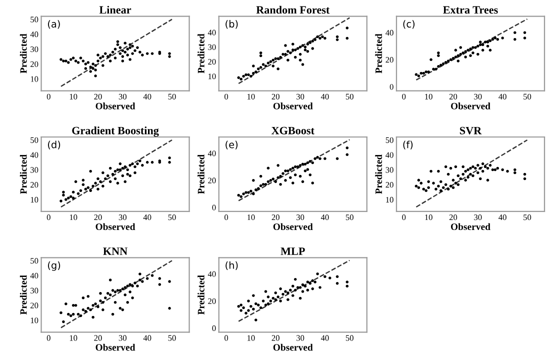  I want to click on y-tick-label: 10, so click(34, 199).